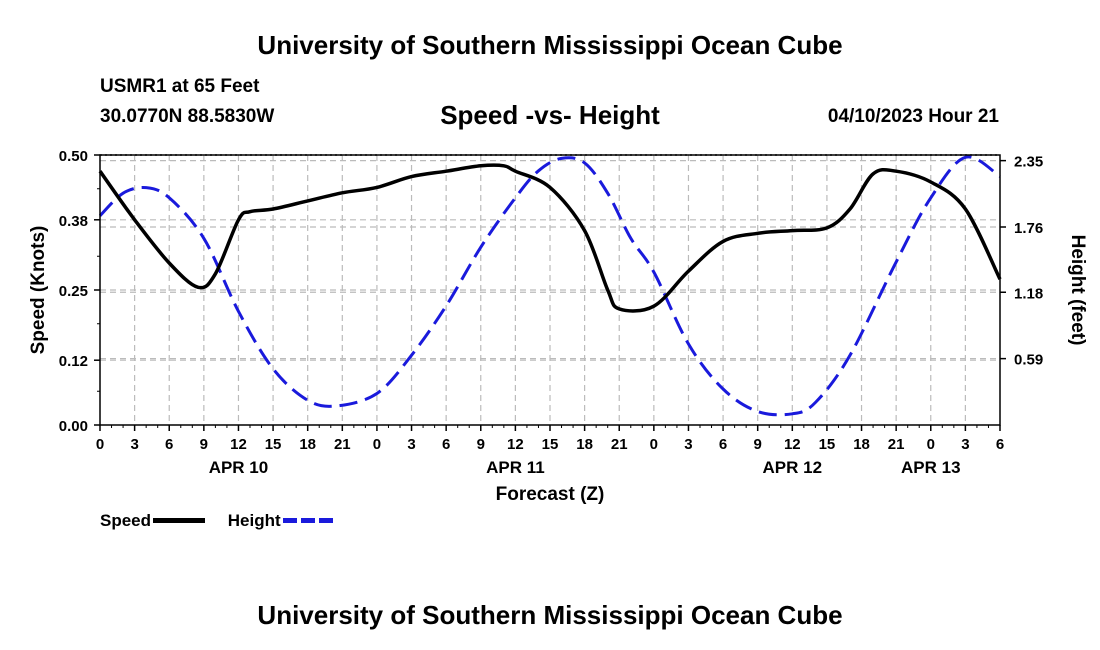 This screenshot has width=1100, height=650. What do you see at coordinates (550, 494) in the screenshot?
I see `x-axis-title: Forecast (Z)` at bounding box center [550, 494].